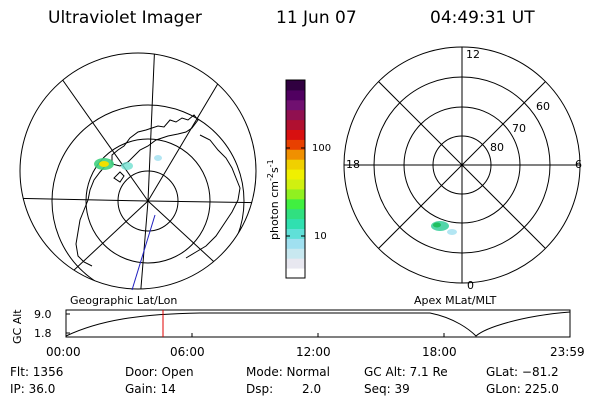 The image size is (600, 400). Describe the element at coordinates (63, 352) in the screenshot. I see `altitude-xtick-0: 00:00` at that location.